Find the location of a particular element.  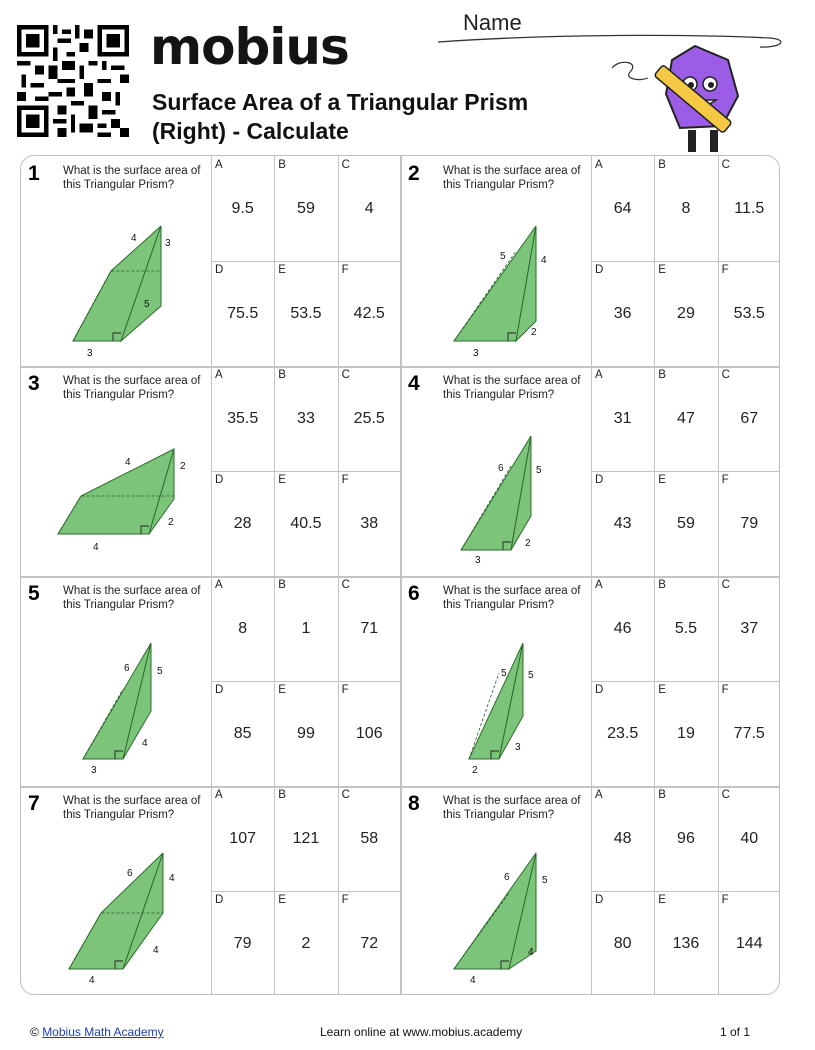

option-value: 33 is located at coordinates (306, 418).